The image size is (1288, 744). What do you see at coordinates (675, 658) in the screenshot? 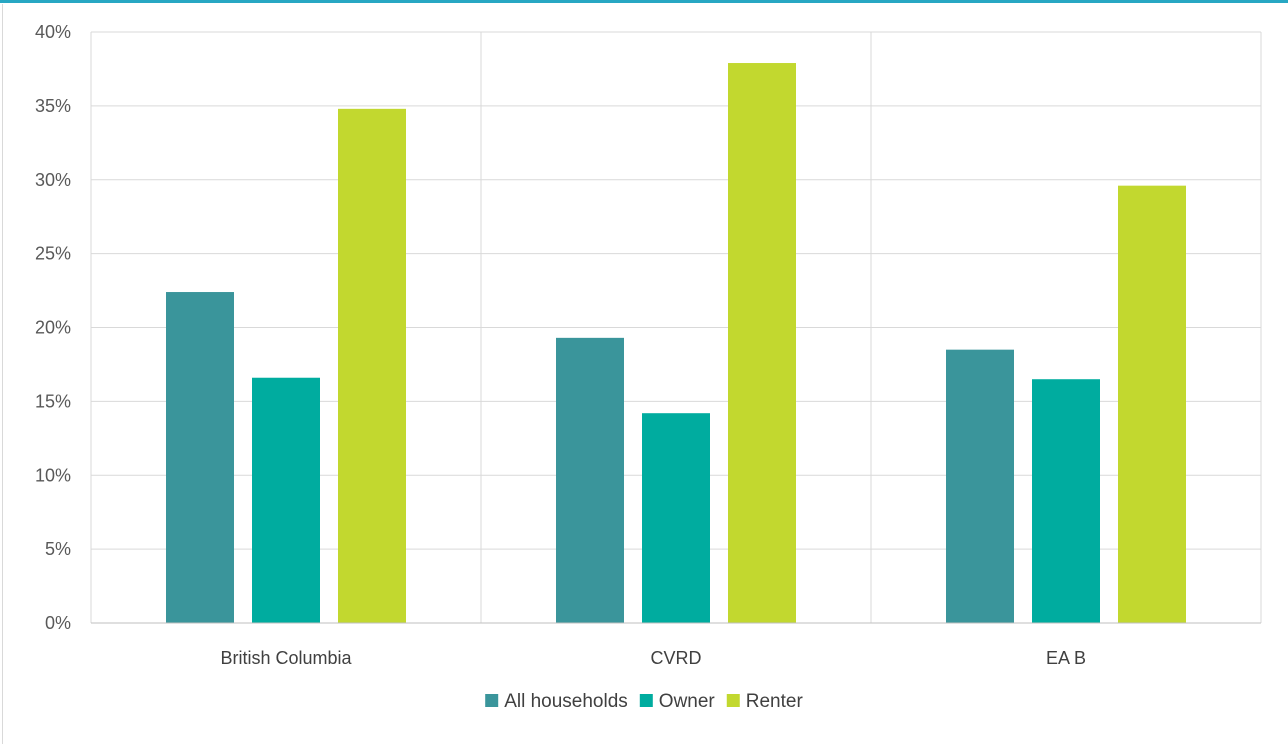
I see `x-category-label: CVRD` at bounding box center [675, 658].